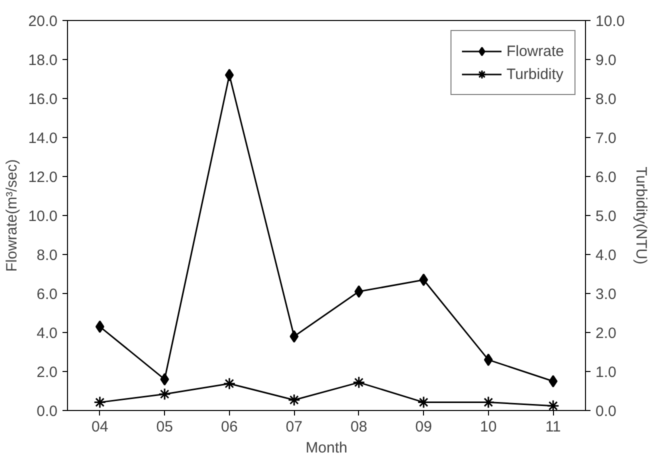  I want to click on x-tick-label: 10, so click(488, 427).